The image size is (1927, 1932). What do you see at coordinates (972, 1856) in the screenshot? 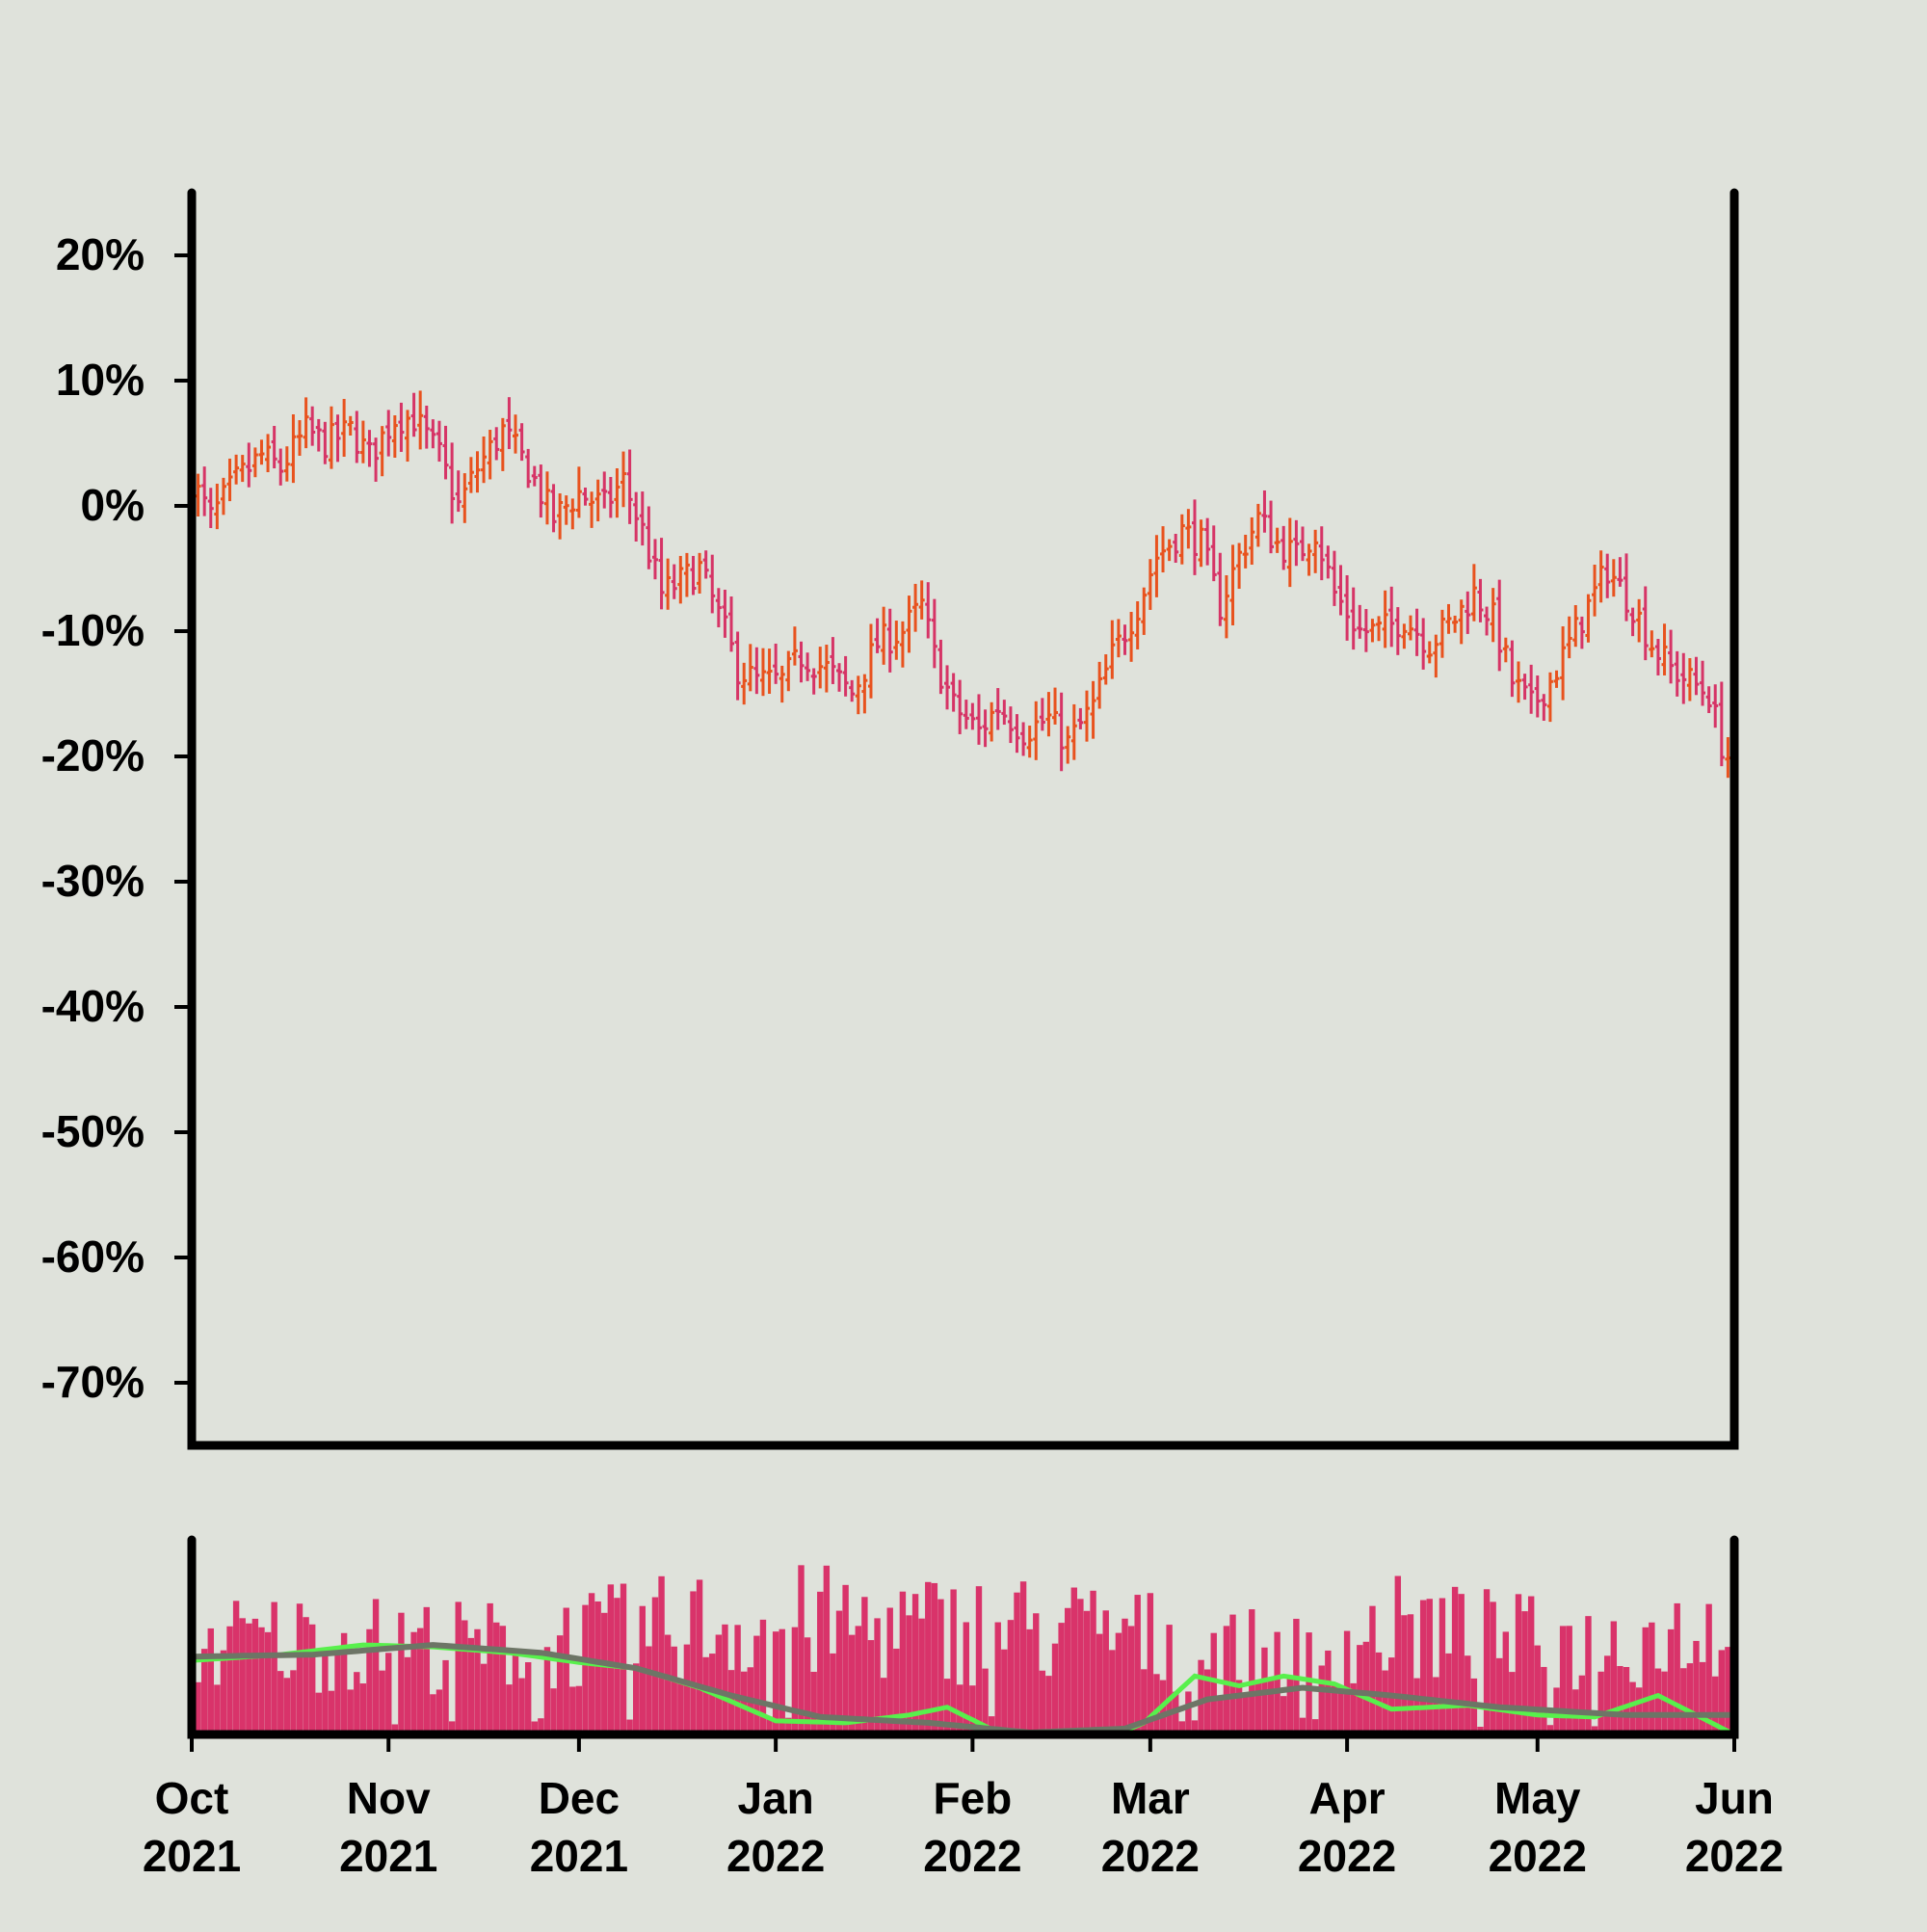
I see `x-tick-year: 2022` at bounding box center [972, 1856].